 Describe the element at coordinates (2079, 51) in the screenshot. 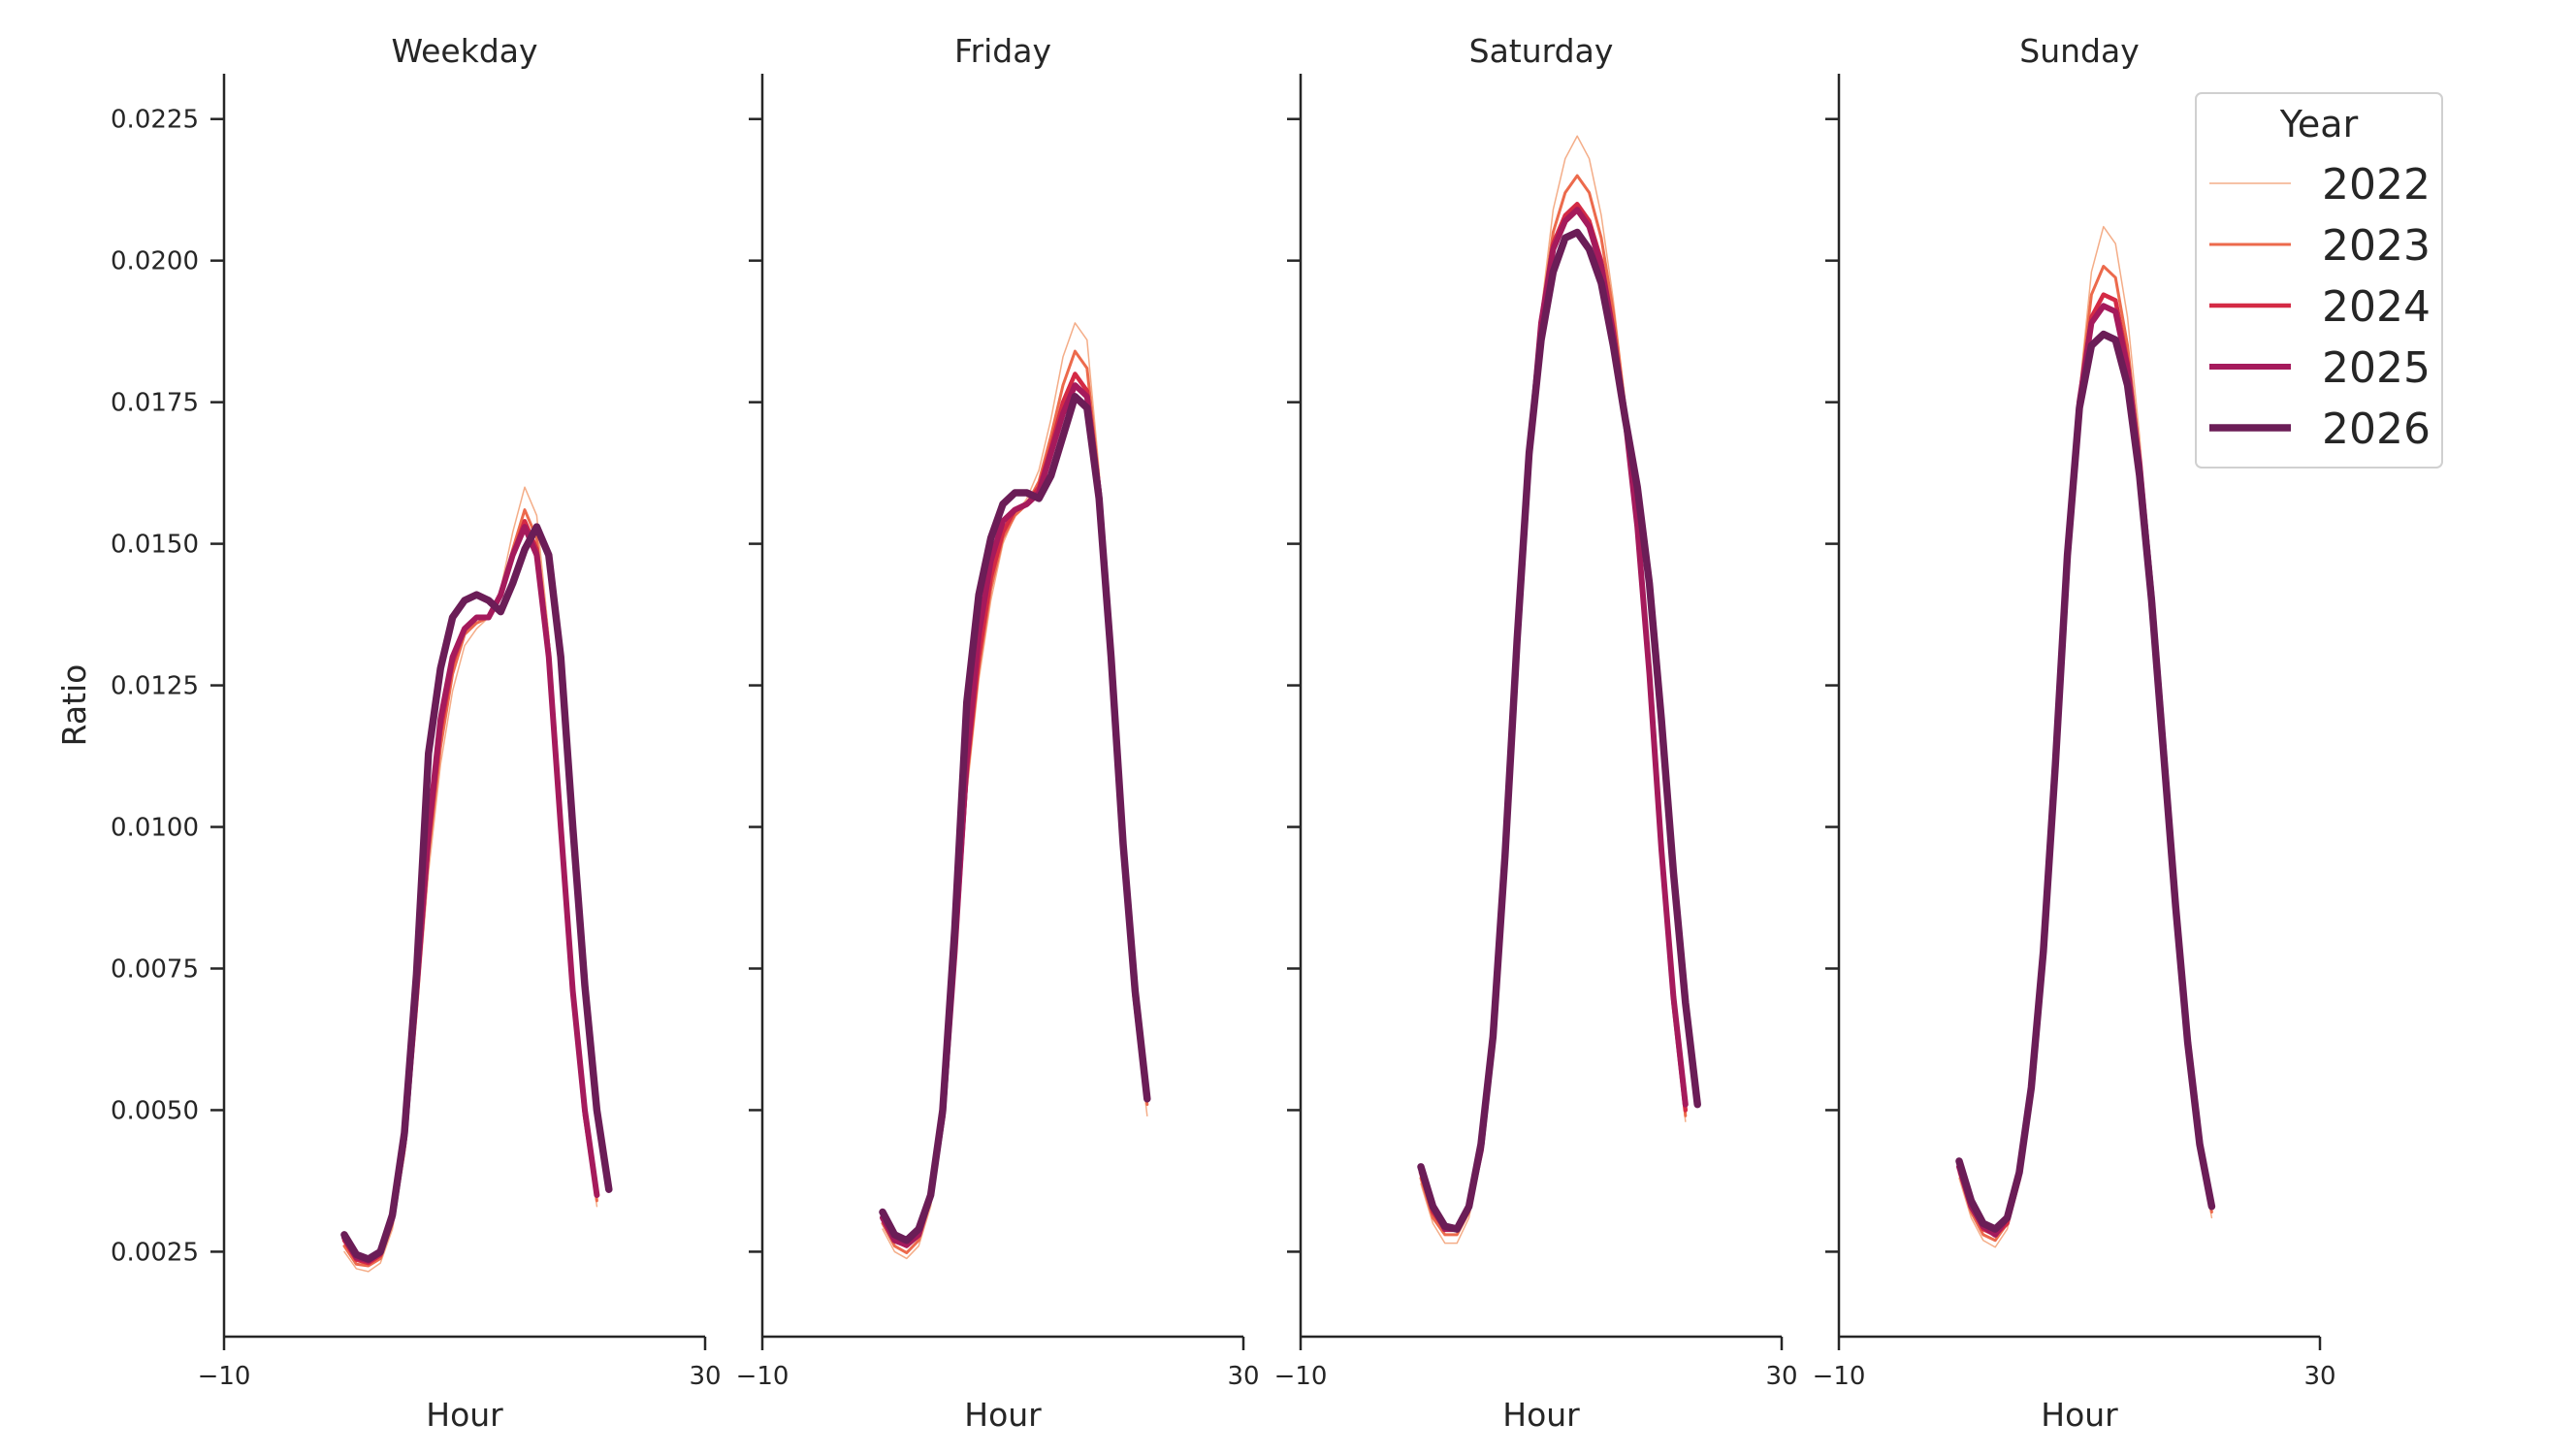

I see `panel-title: Sunday` at that location.